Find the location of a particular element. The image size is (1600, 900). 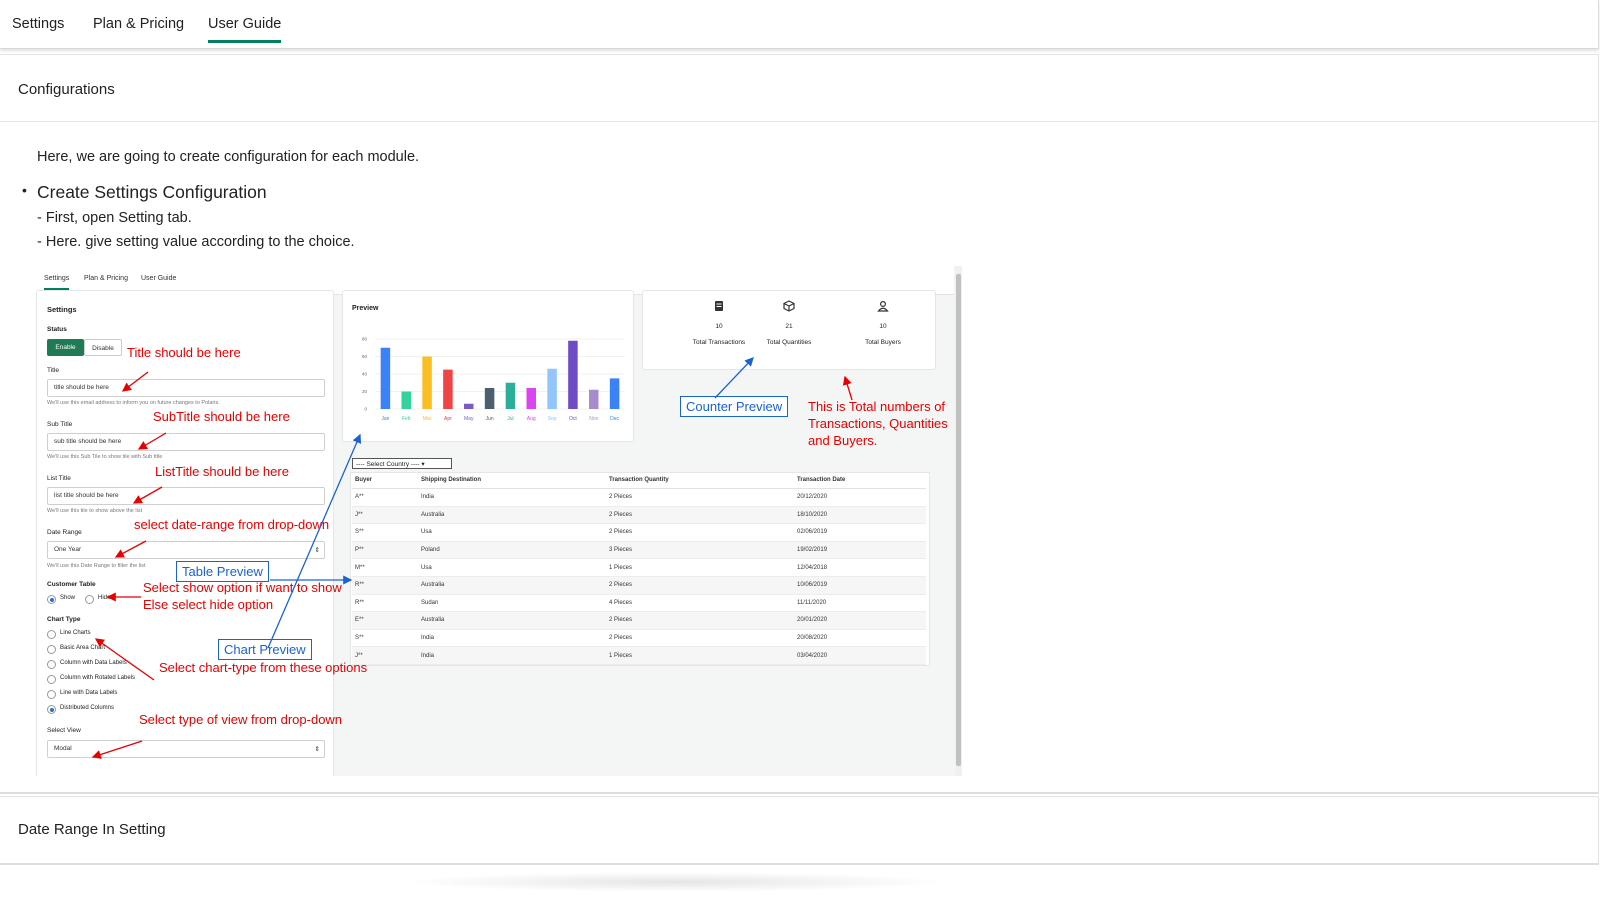

enable-button: Enable is located at coordinates (65, 347).